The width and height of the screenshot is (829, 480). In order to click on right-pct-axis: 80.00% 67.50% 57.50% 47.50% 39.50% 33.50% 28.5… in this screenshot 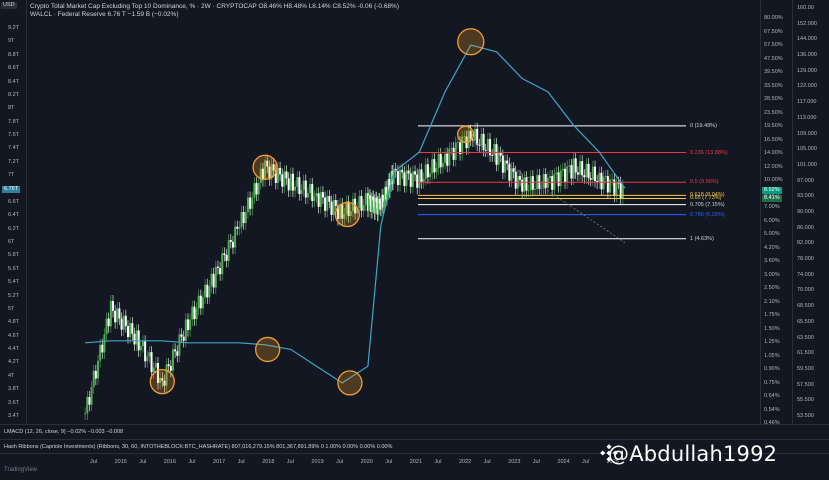, I will do `click(776, 213)`.